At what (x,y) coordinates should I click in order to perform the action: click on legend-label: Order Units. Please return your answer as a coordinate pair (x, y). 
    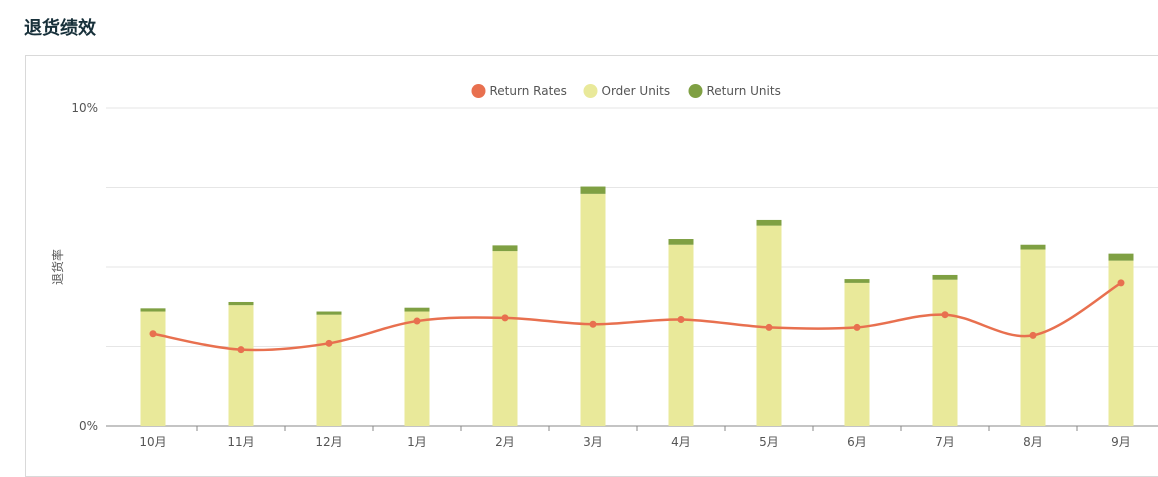
    Looking at the image, I should click on (636, 91).